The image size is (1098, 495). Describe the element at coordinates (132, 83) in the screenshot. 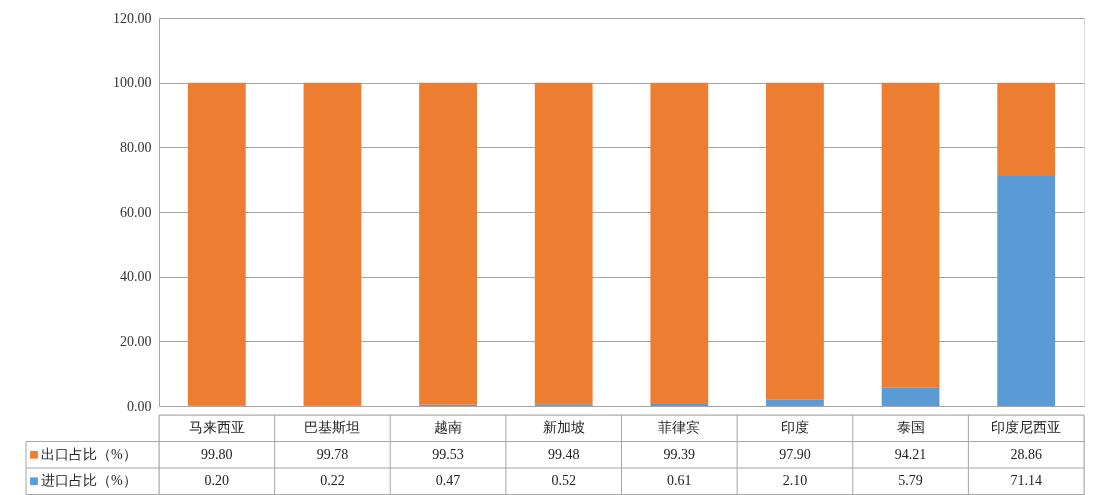

I see `y-tick-label: 100.00` at that location.